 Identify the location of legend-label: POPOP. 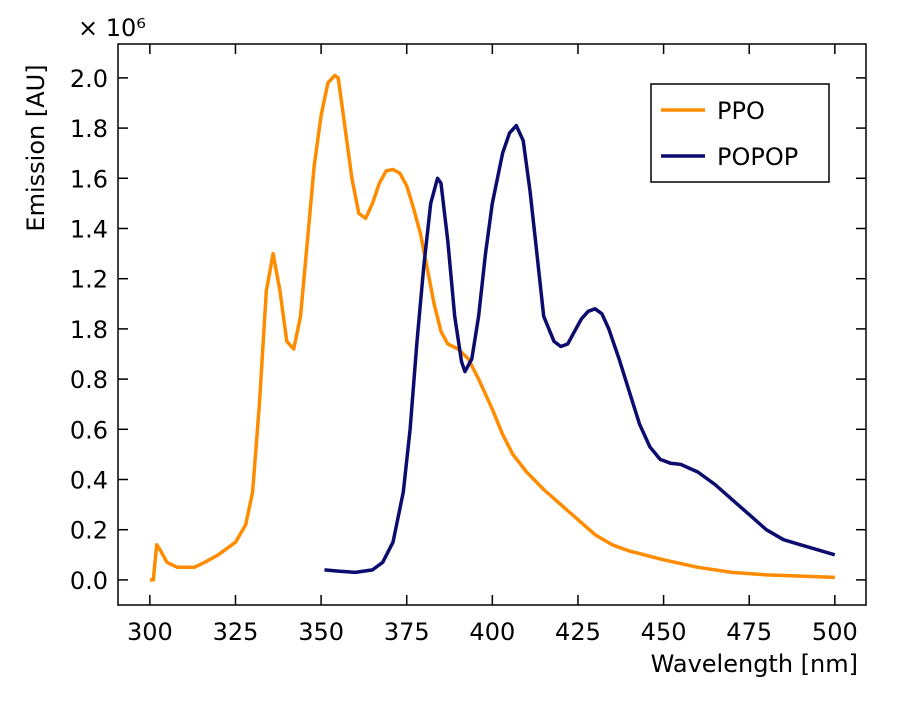
(757, 157).